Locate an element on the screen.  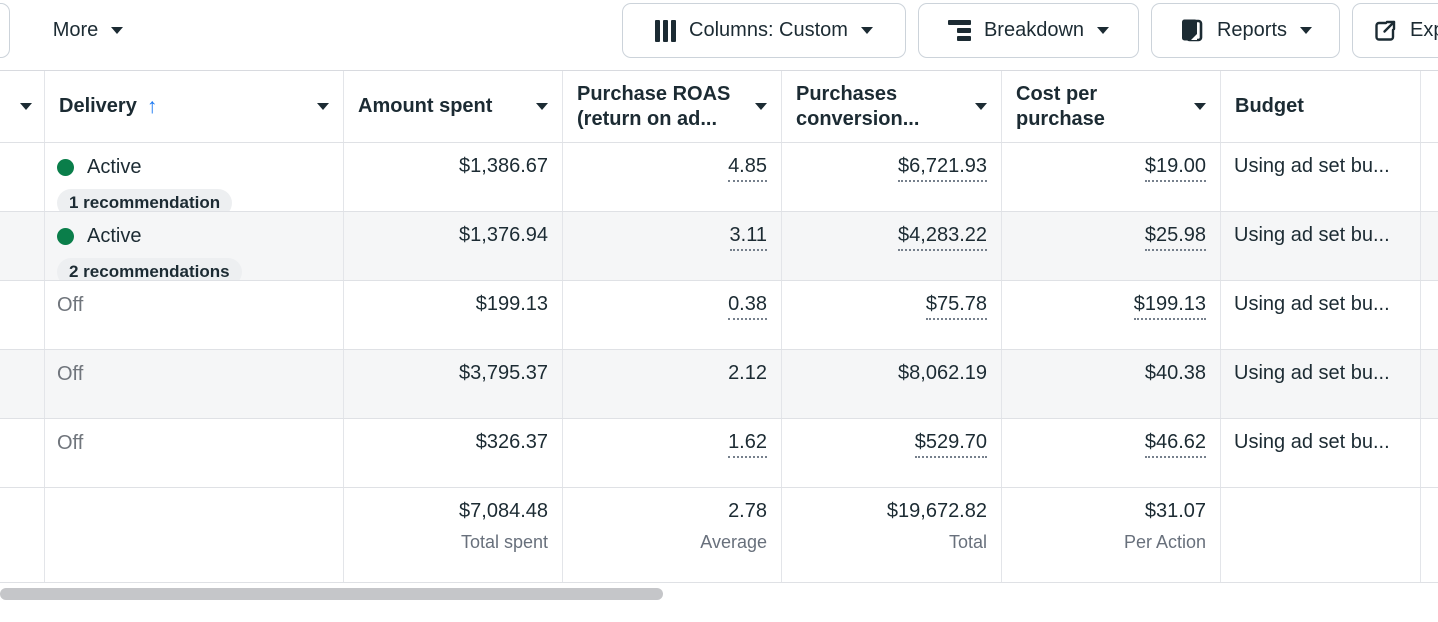
header-cell-delivery: Delivery ↑ is located at coordinates (194, 106).